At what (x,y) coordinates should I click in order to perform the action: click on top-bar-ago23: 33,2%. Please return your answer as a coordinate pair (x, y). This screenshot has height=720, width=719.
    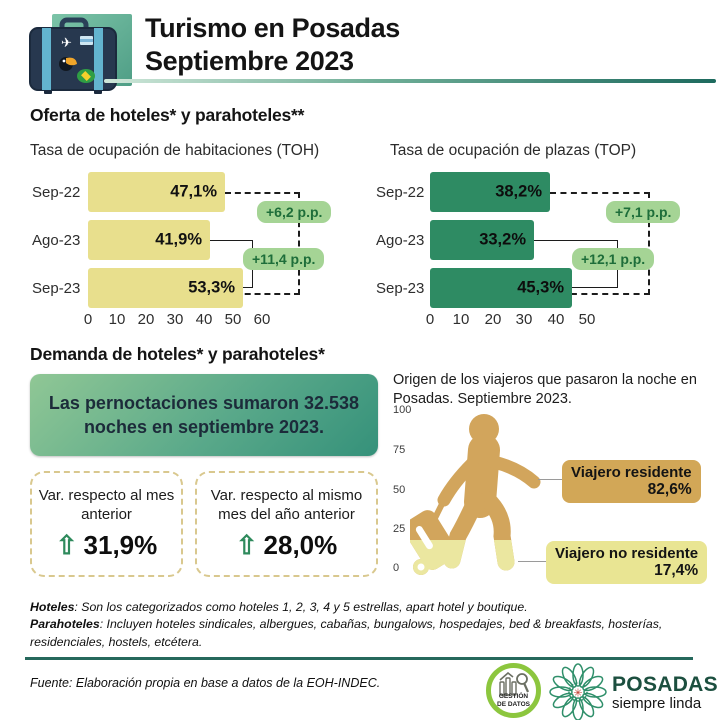
    Looking at the image, I should click on (482, 240).